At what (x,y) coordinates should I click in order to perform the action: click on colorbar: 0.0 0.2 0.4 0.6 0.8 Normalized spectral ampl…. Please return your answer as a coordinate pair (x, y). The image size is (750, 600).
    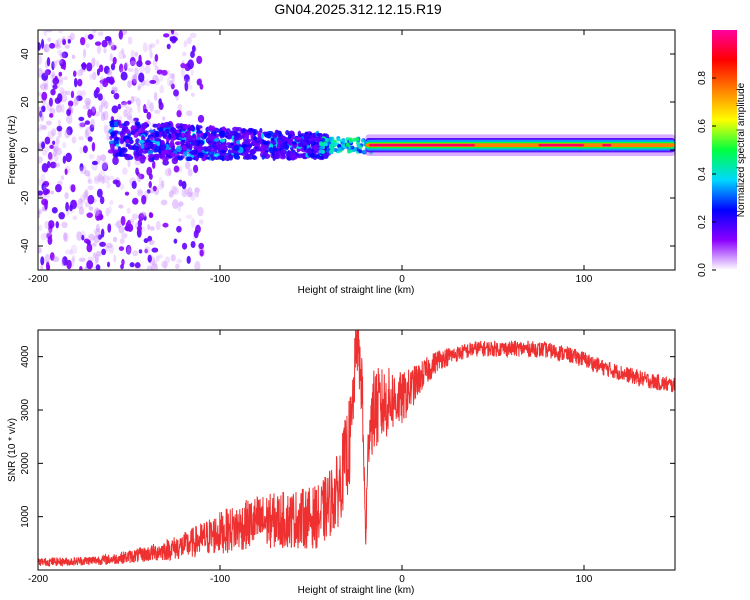
    Looking at the image, I should click on (722, 153).